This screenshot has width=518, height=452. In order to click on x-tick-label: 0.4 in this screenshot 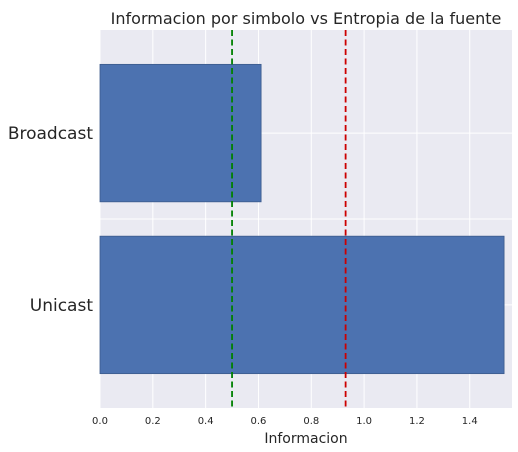, I will do `click(206, 421)`.